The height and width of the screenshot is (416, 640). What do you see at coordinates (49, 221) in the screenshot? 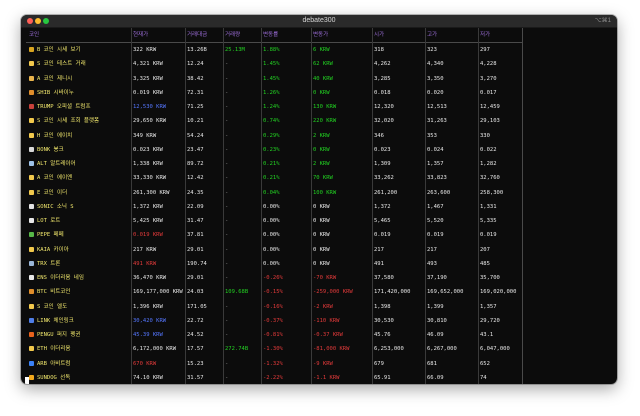
I see `coin-name-label: LOT 로트` at bounding box center [49, 221].